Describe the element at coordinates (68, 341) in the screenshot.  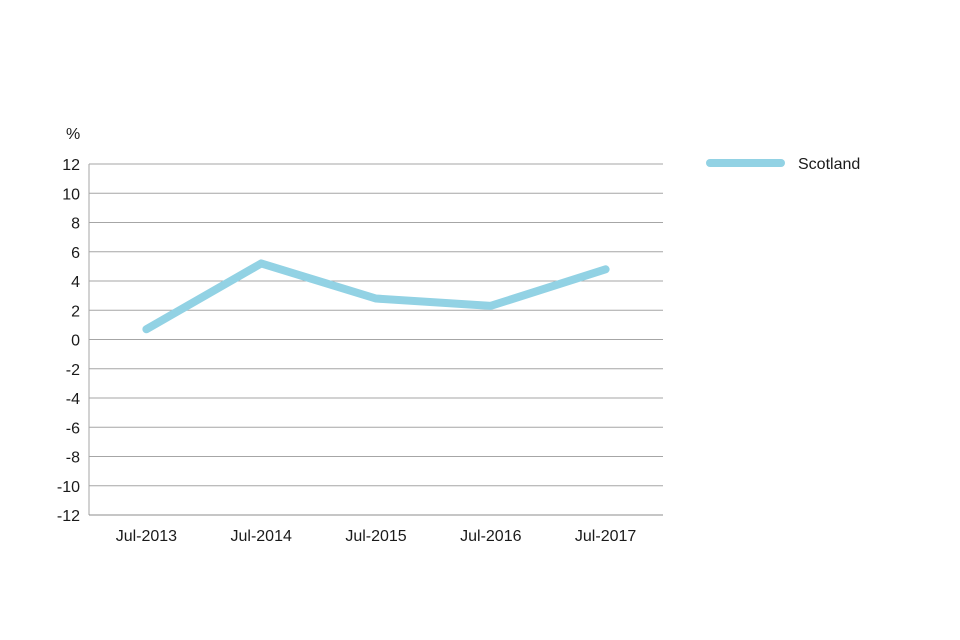
I see `y-tick-labels: 12 10 8 6 4 2 0 -2 -4 -6 -8 -10 -12` at that location.